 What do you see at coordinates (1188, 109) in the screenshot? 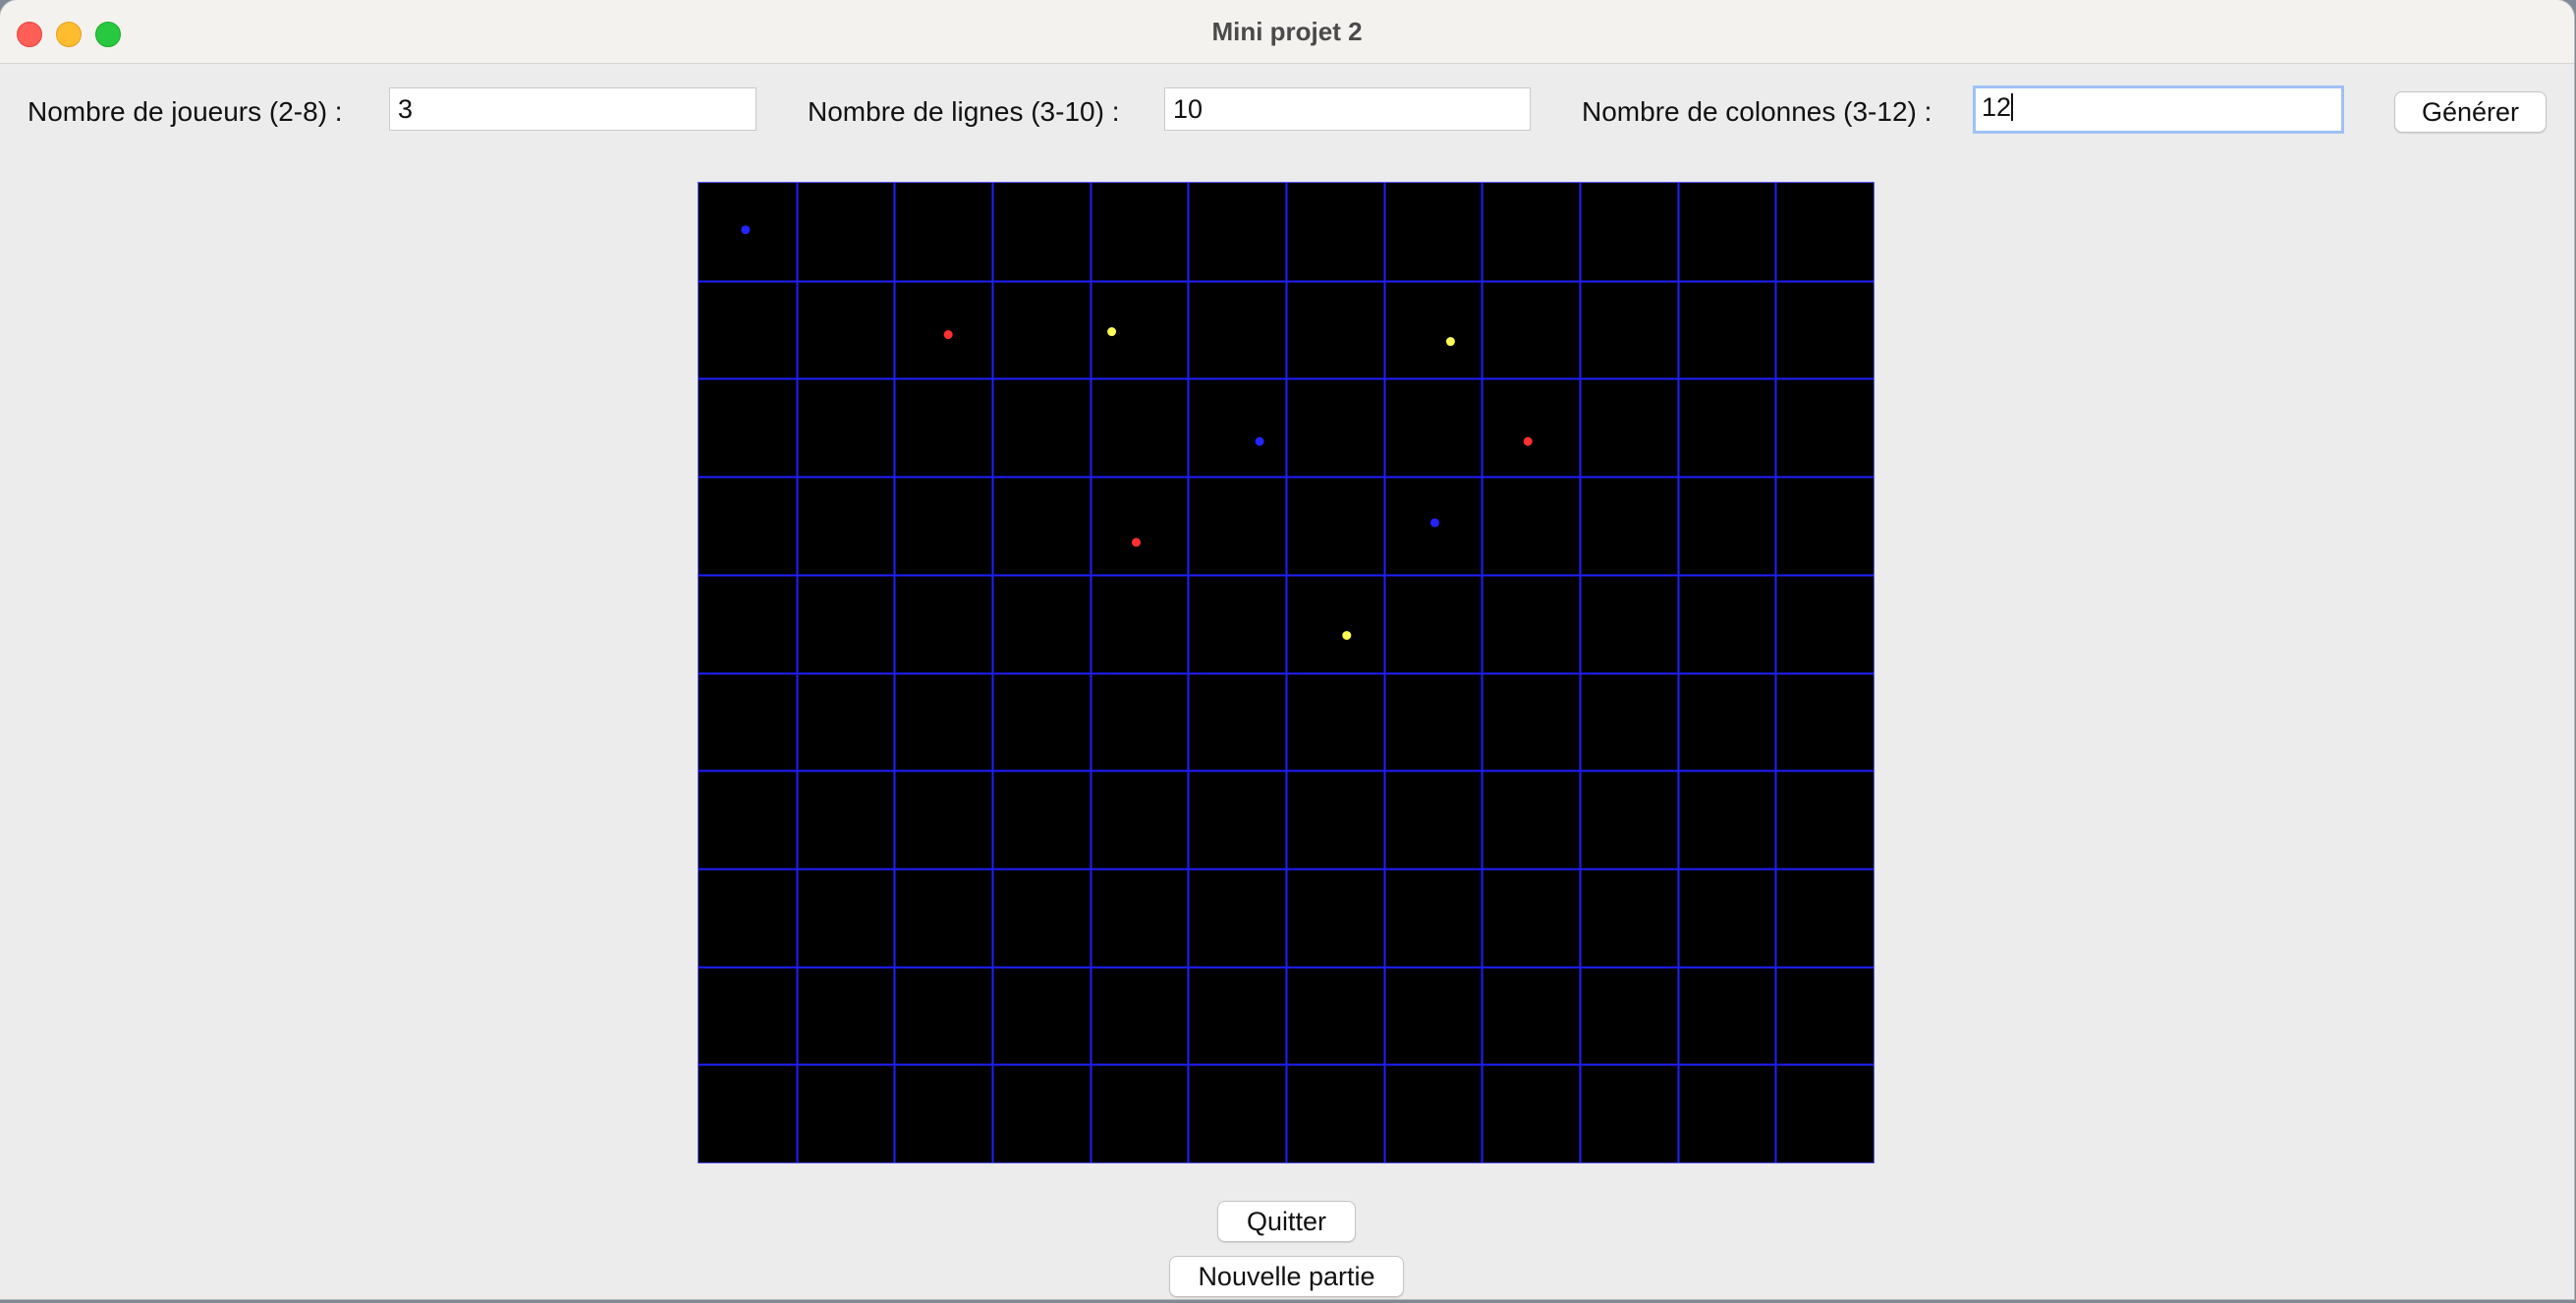
I see `rows-input-value: 10` at bounding box center [1188, 109].